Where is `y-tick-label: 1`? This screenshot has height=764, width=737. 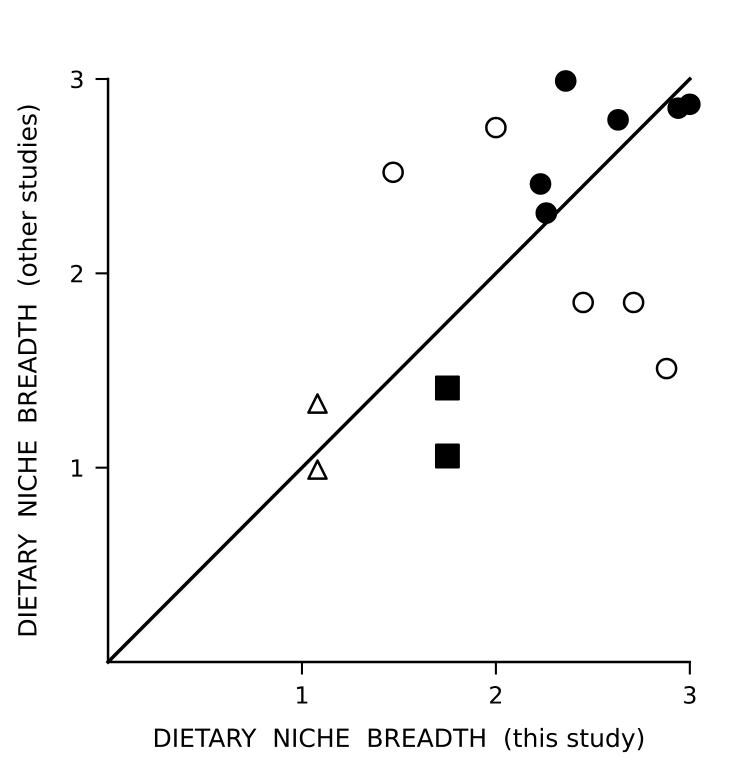 y-tick-label: 1 is located at coordinates (77, 468).